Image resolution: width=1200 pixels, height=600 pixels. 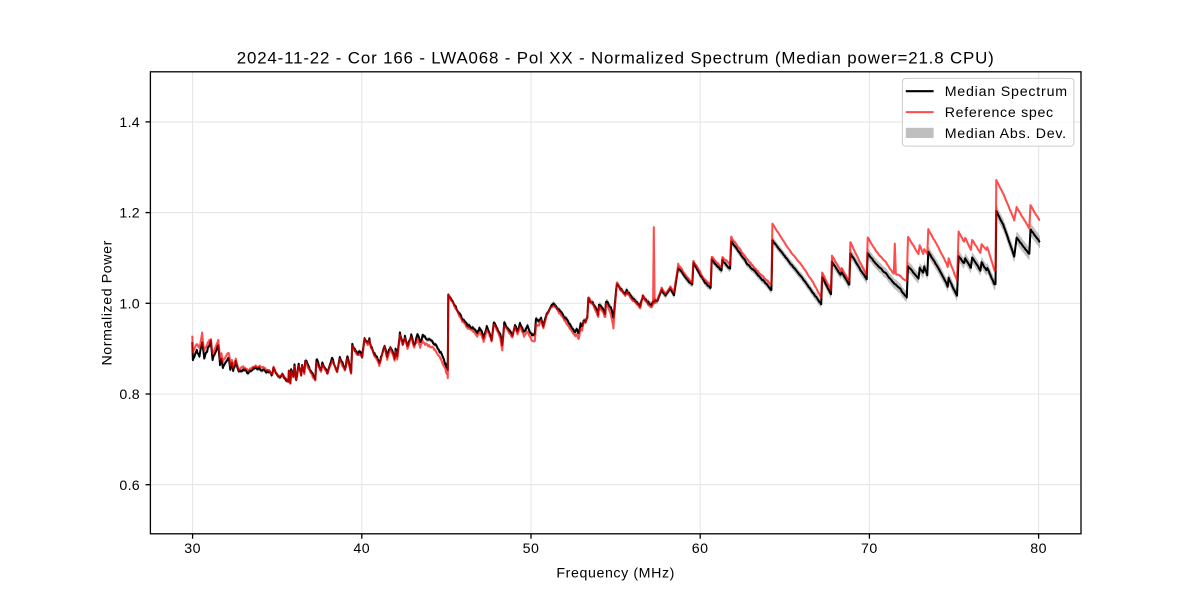 I want to click on svg-text: 50, so click(x=531, y=549).